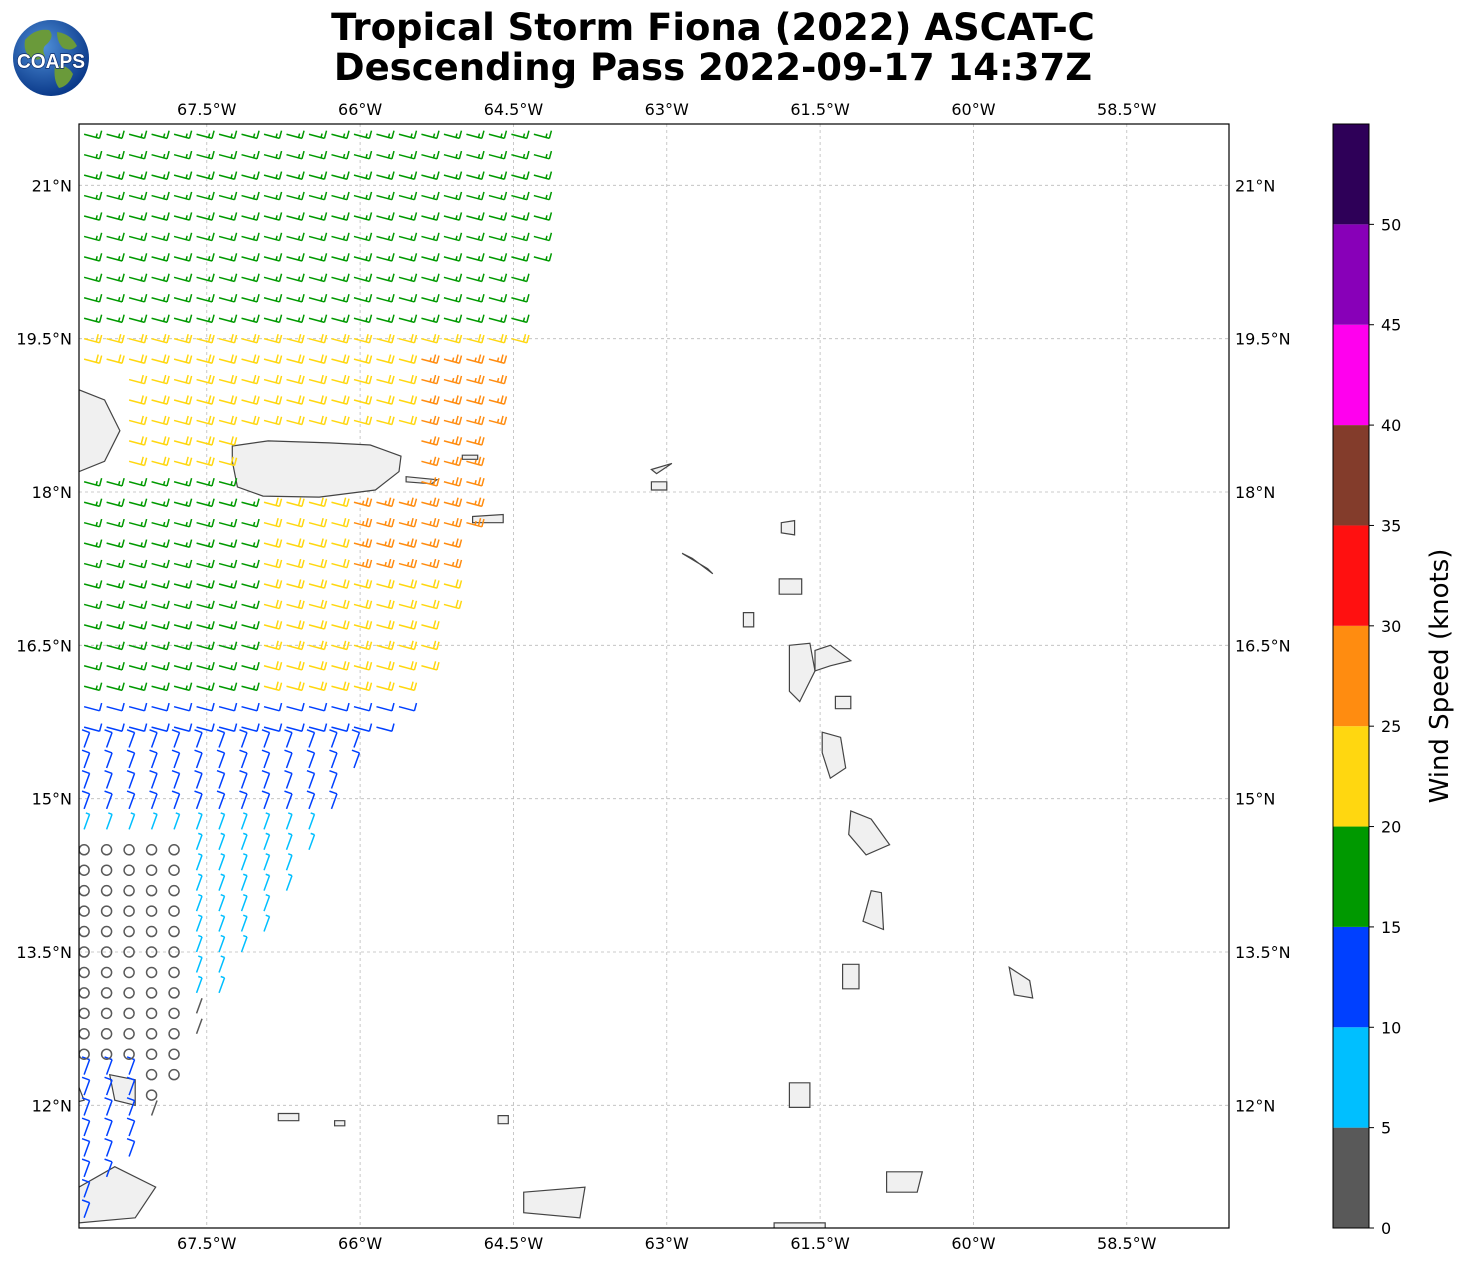  Describe the element at coordinates (667, 109) in the screenshot. I see `lon-label-top: 63°W` at that location.